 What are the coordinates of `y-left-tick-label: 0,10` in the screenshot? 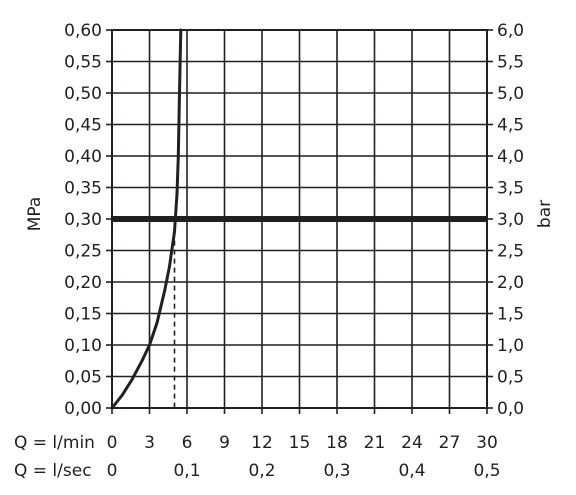 It's located at (83, 346).